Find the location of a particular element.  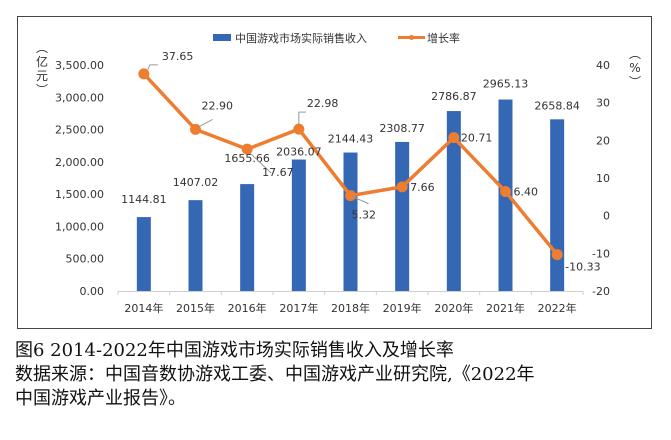

legend-line-label: 增长率 is located at coordinates (443, 38).